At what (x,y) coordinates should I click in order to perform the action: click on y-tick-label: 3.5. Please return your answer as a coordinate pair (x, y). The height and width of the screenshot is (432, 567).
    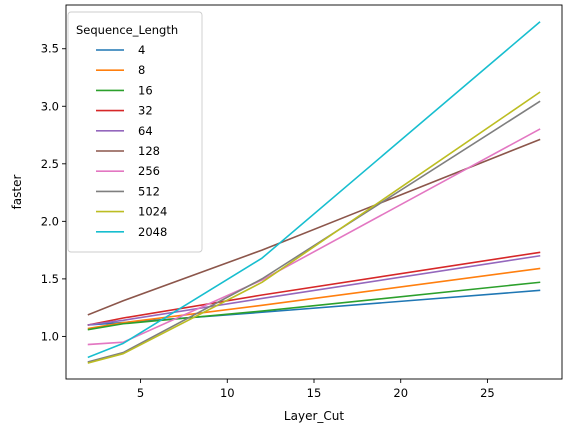
    Looking at the image, I should click on (50, 49).